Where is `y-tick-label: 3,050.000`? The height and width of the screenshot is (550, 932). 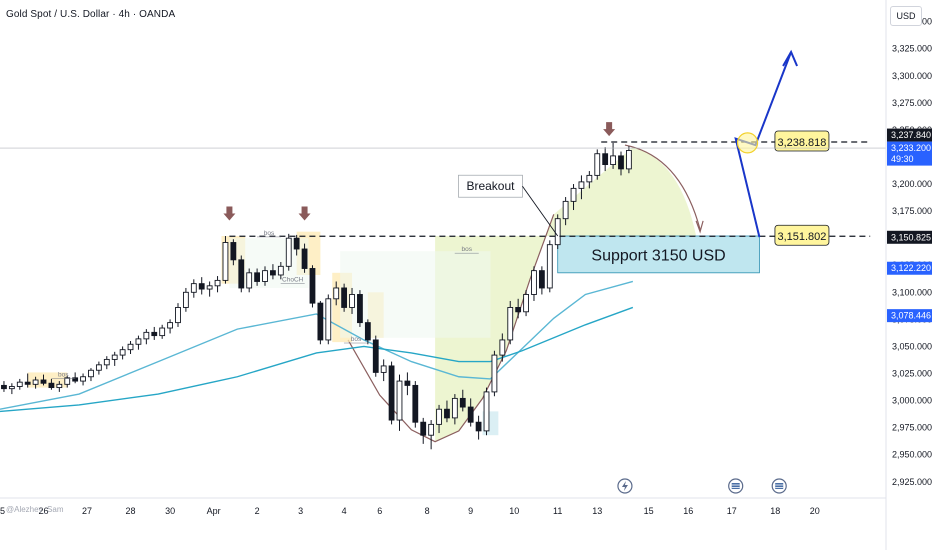
y-tick-label: 3,050.000 is located at coordinates (912, 346).